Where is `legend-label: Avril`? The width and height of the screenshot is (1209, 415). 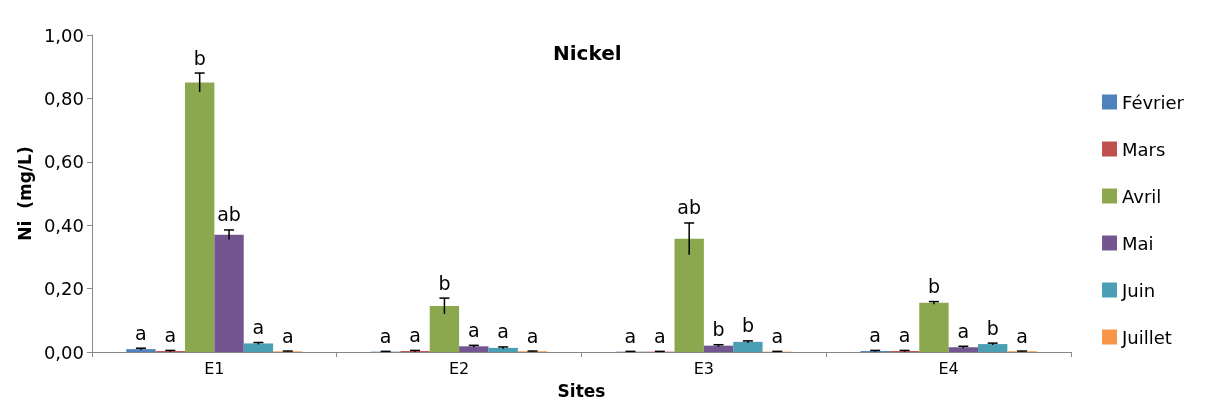
legend-label: Avril is located at coordinates (1142, 196).